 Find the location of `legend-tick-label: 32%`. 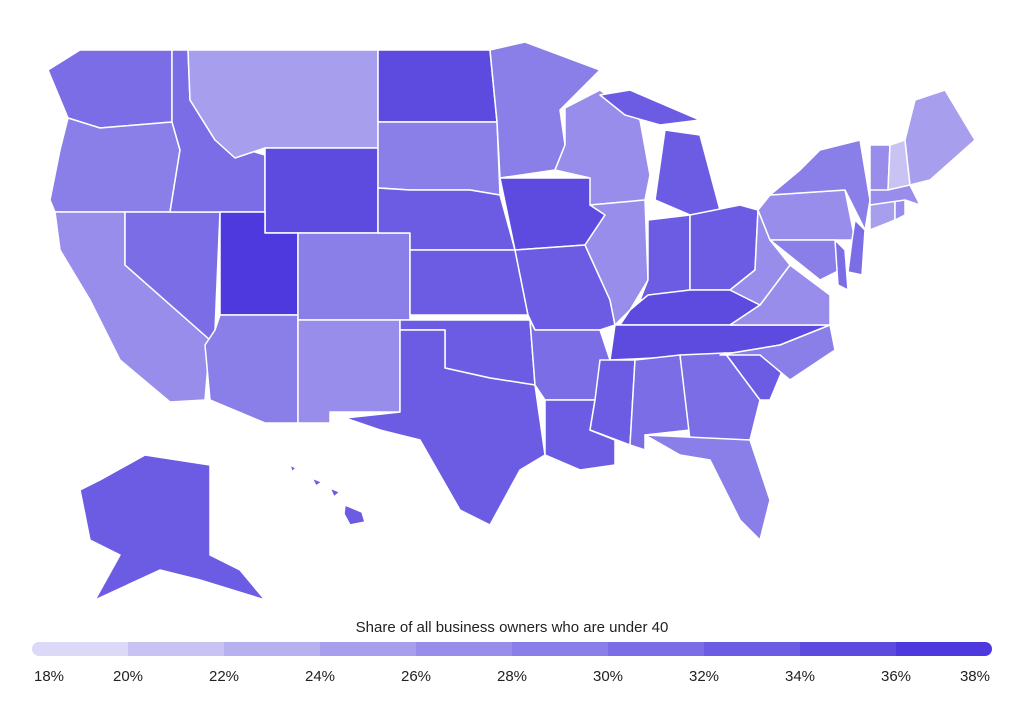

legend-tick-label: 32% is located at coordinates (704, 676).